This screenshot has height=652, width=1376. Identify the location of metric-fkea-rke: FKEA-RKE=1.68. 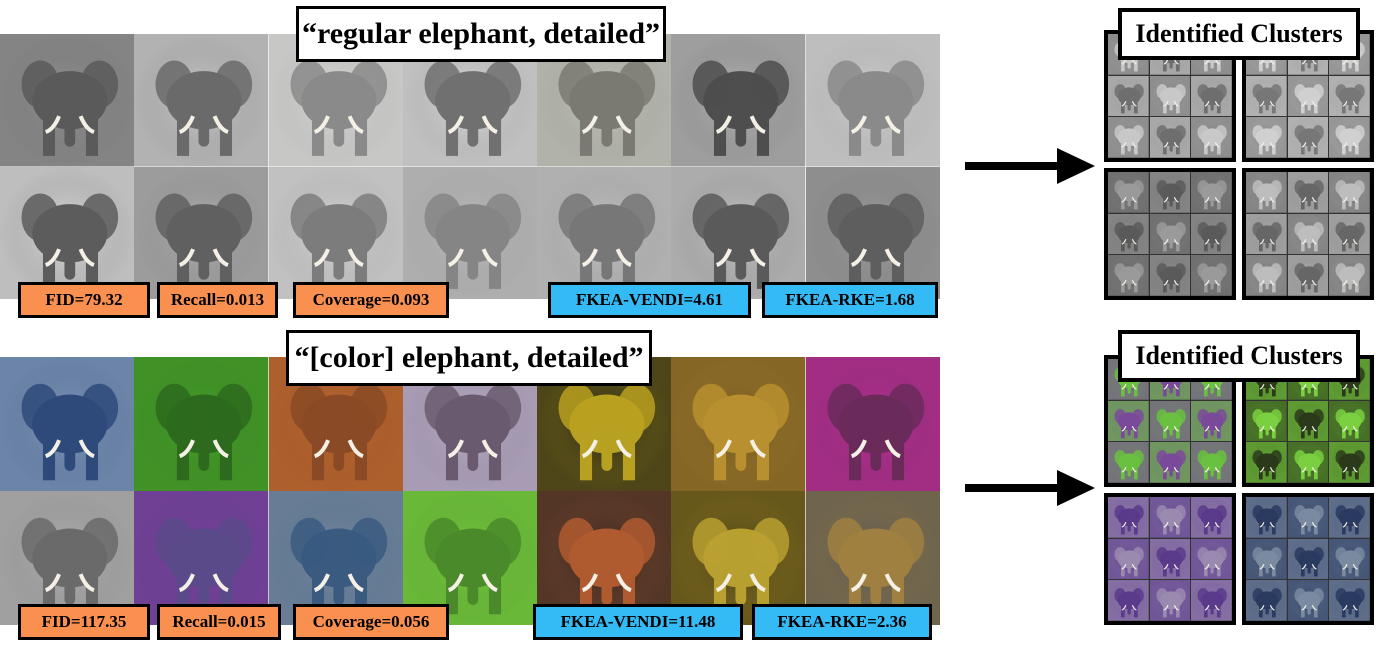
(850, 300).